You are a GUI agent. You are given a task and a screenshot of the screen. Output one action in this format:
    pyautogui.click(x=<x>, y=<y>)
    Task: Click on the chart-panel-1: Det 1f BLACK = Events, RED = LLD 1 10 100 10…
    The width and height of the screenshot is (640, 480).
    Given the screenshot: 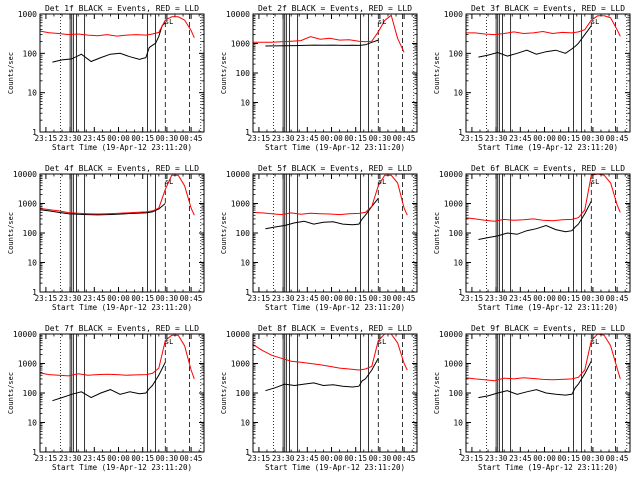 What is the action you would take?
    pyautogui.click(x=106, y=78)
    